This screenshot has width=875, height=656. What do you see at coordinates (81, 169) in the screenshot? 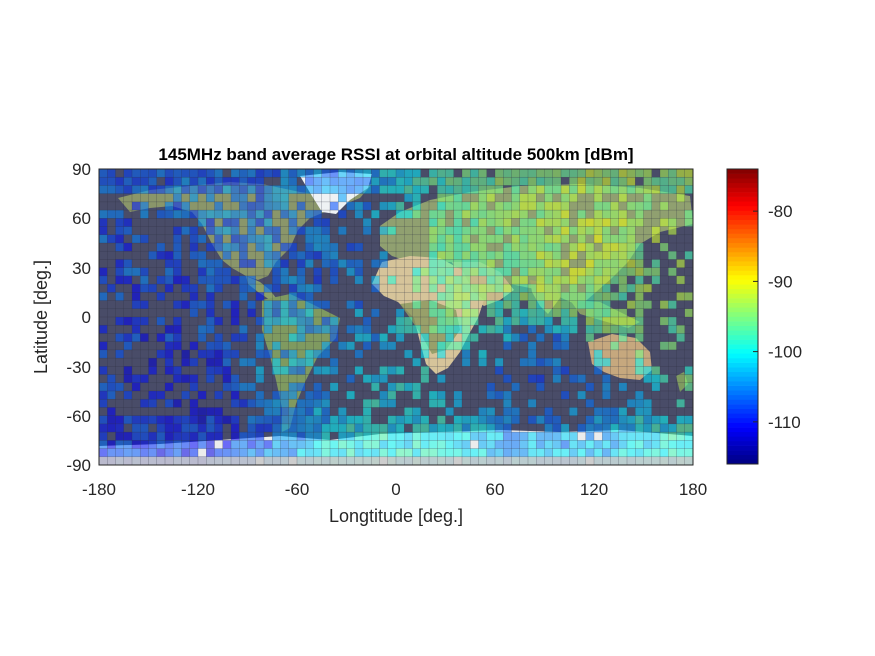
I see `y-tick-label: 90` at bounding box center [81, 169].